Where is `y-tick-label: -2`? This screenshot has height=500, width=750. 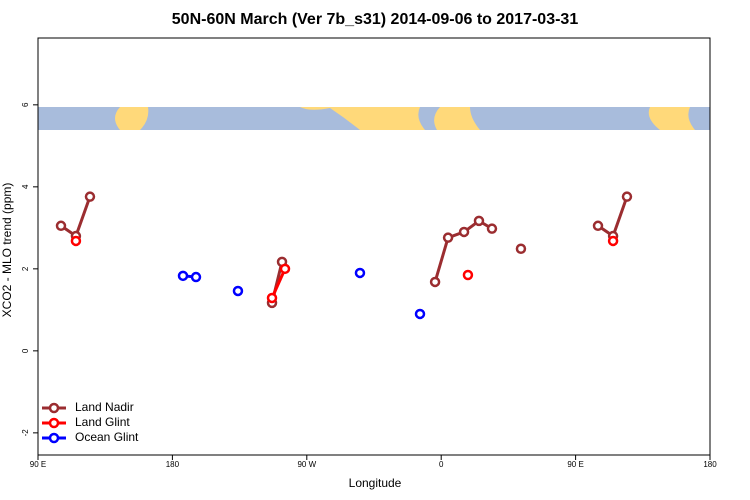
y-tick-label: -2 is located at coordinates (25, 433).